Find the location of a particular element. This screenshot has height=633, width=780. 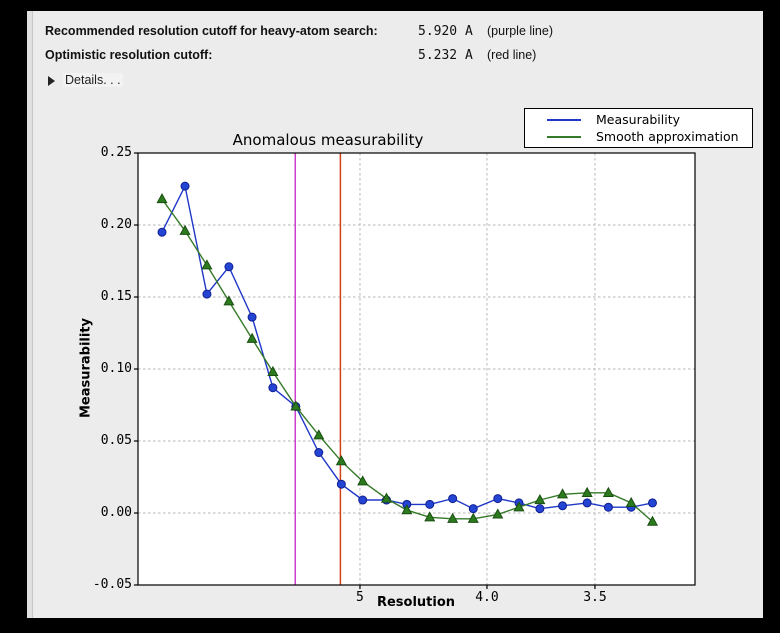

recommended-cutoff-value: 5.920 A is located at coordinates (445, 31).